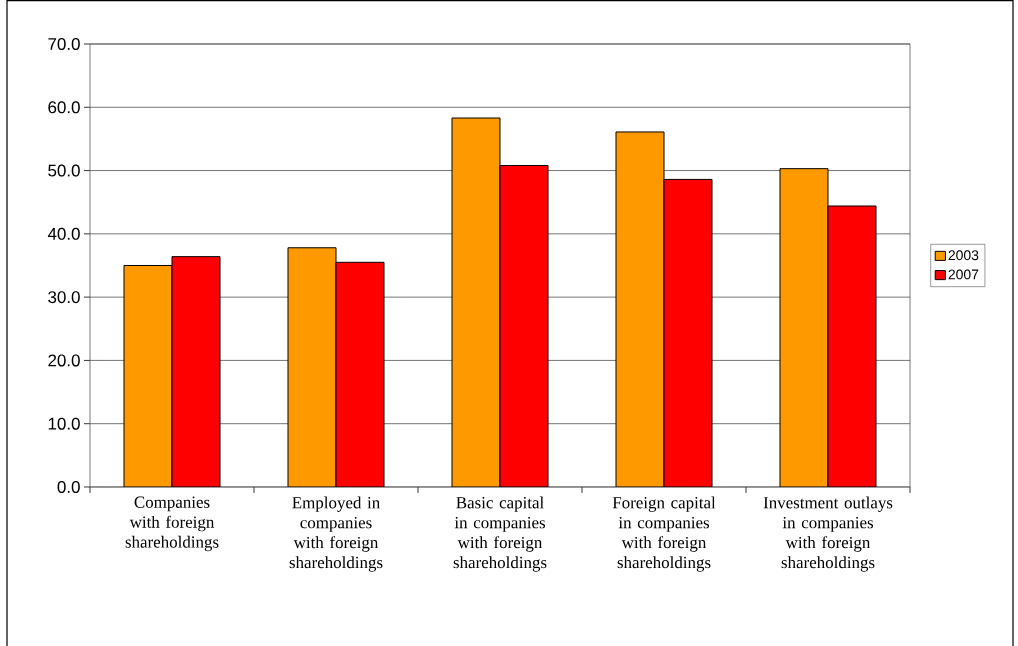 This screenshot has height=646, width=1018. What do you see at coordinates (64, 360) in the screenshot?
I see `y-tick-label: 20.0` at bounding box center [64, 360].